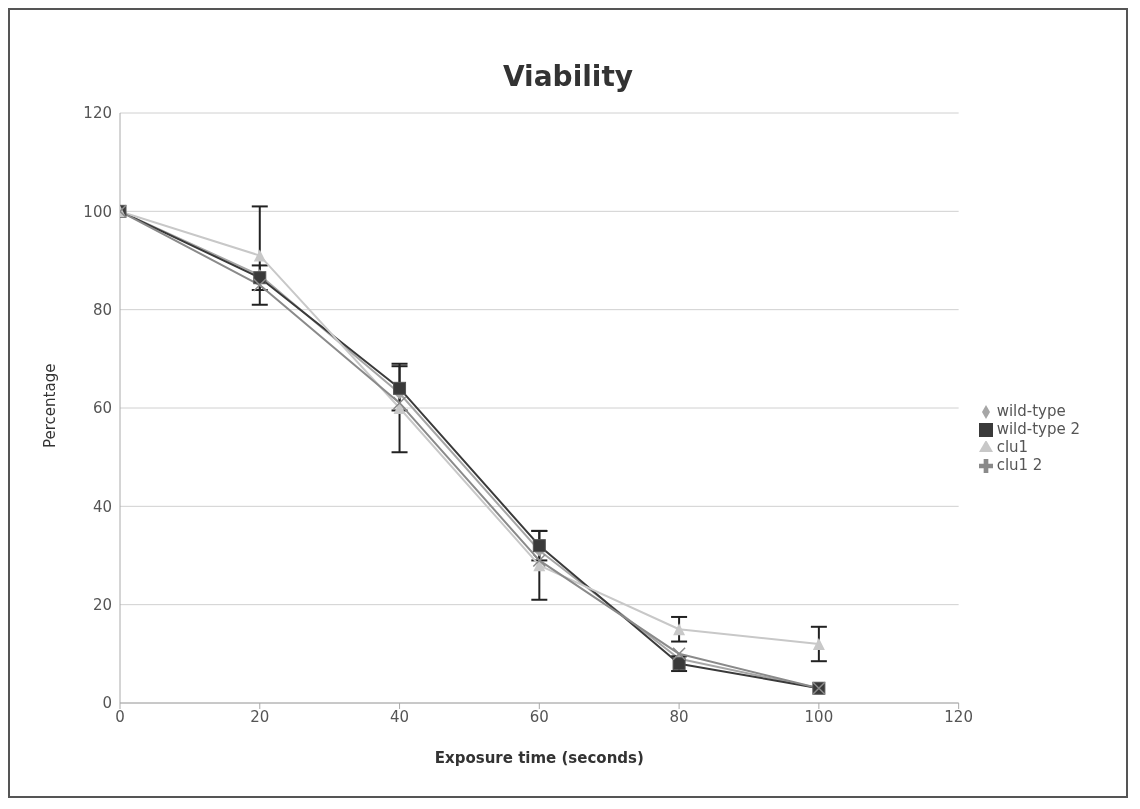 The width and height of the screenshot is (1140, 809). What do you see at coordinates (679, 716) in the screenshot?
I see `x-tick-label: 80` at bounding box center [679, 716].